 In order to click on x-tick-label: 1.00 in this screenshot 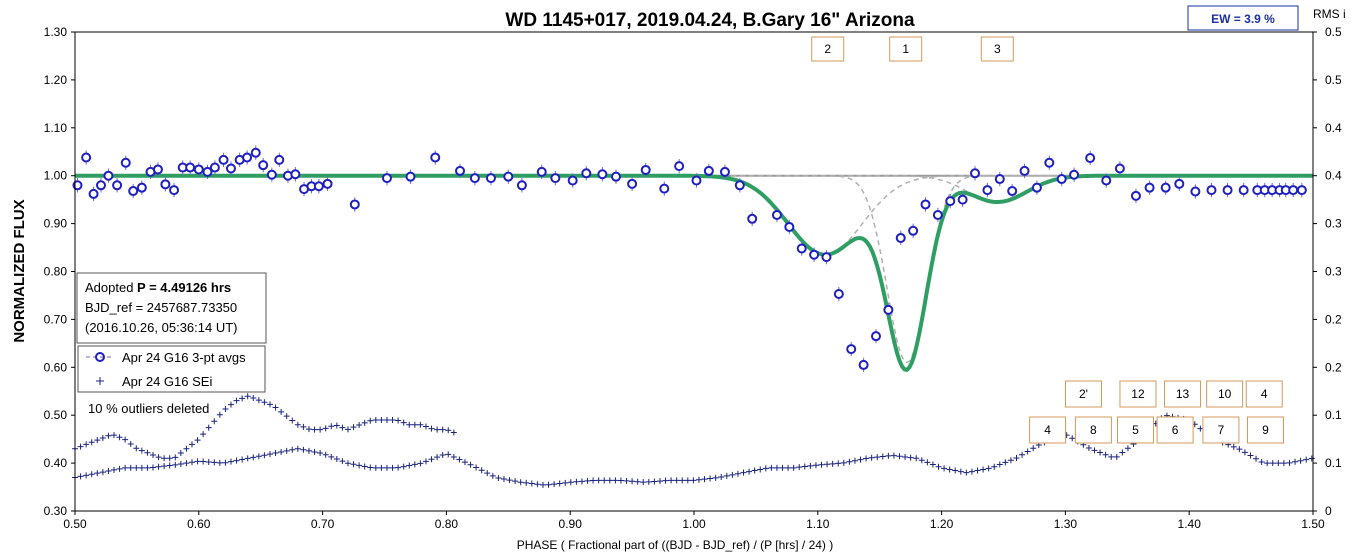, I will do `click(694, 524)`.